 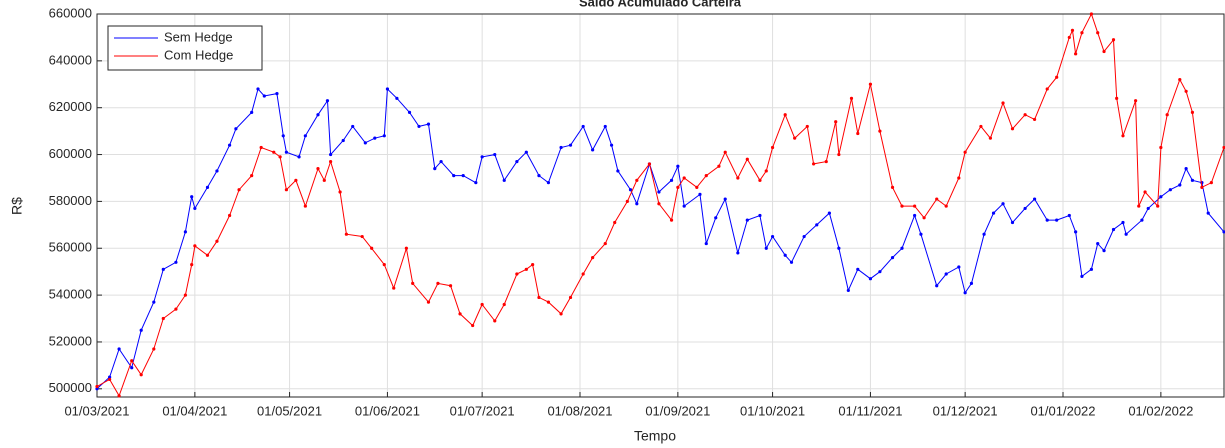 What do you see at coordinates (70, 153) in the screenshot?
I see `y-tick-label: 600000` at bounding box center [70, 153].